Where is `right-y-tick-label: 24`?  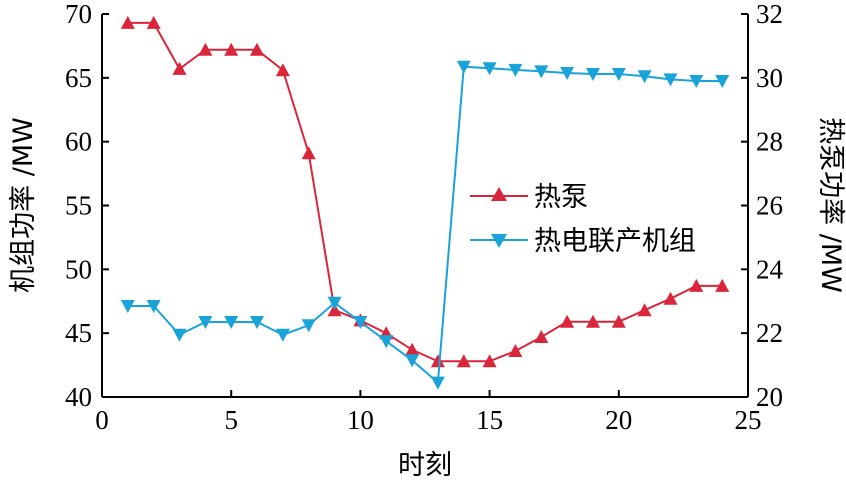 right-y-tick-label: 24 is located at coordinates (770, 269).